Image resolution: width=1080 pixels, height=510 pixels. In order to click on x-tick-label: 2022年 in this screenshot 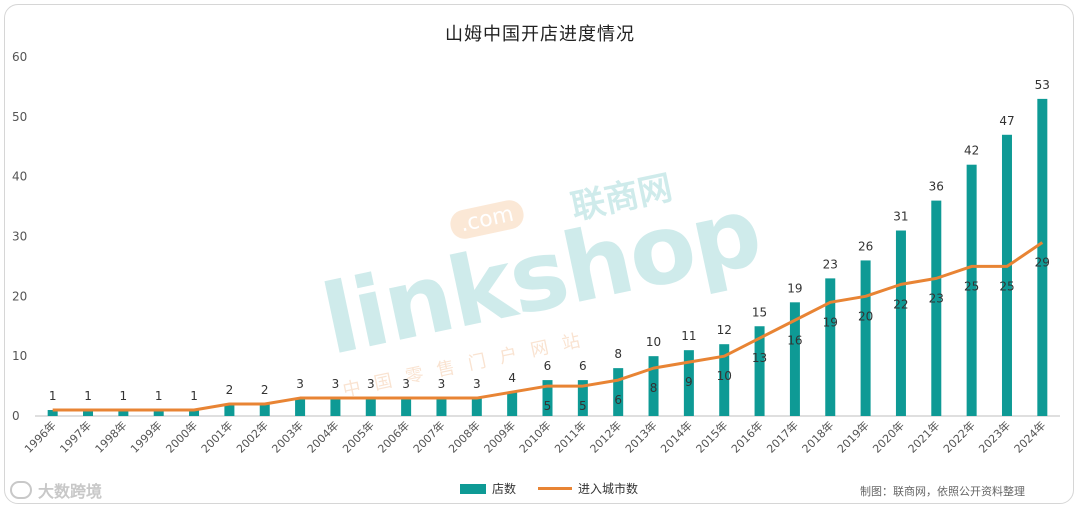, I will do `click(958, 436)`.